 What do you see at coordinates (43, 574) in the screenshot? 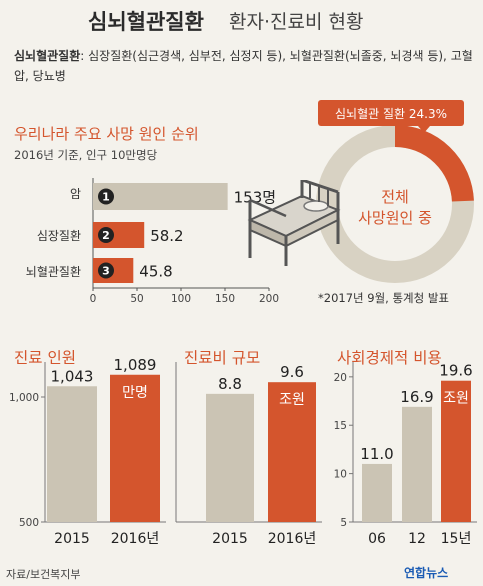
I see `source-text: 자료/보건복지부` at bounding box center [43, 574].